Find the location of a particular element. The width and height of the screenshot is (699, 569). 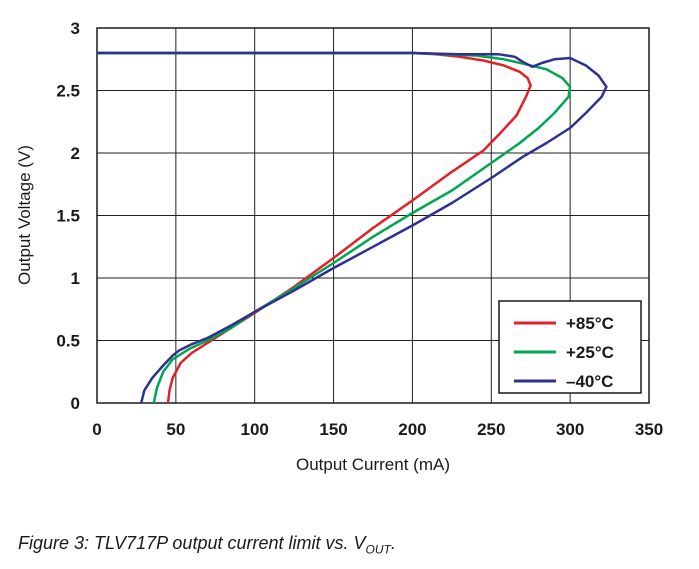

x-tick-label: 300 is located at coordinates (570, 429).